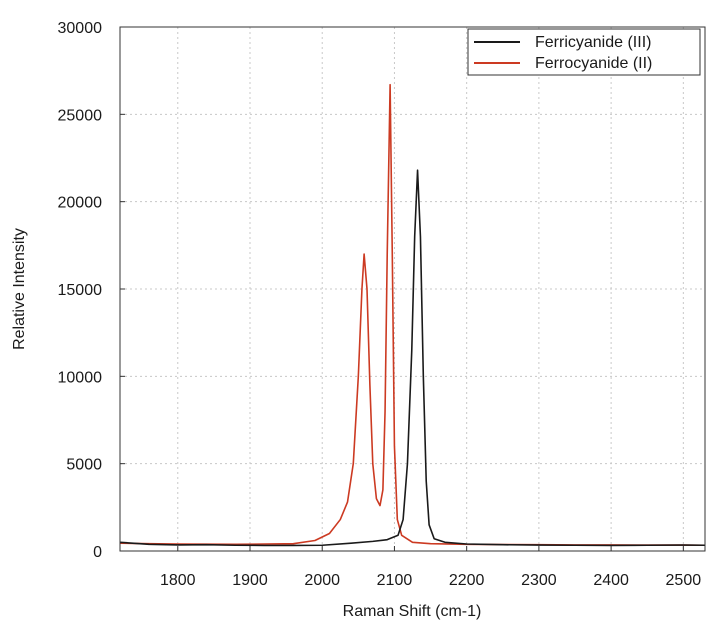 This screenshot has height=621, width=707. What do you see at coordinates (80, 28) in the screenshot?
I see `y-tick-label: 30000` at bounding box center [80, 28].